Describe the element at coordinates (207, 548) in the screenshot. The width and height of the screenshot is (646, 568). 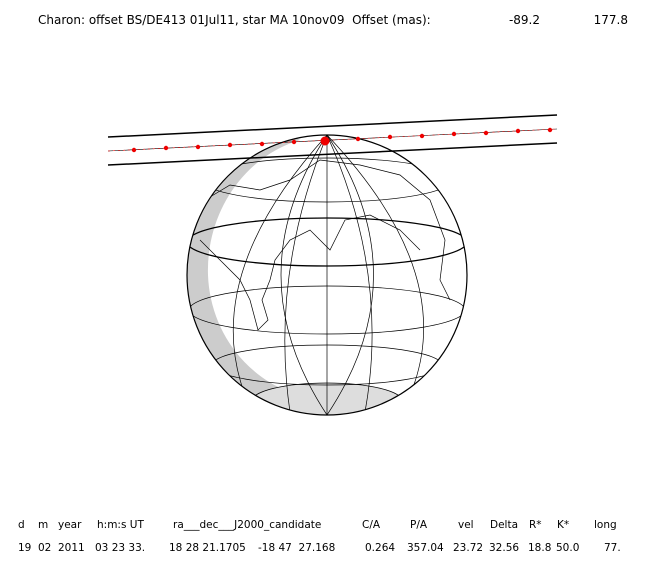
I see `cell-value: 18 28 21.1705` at that location.